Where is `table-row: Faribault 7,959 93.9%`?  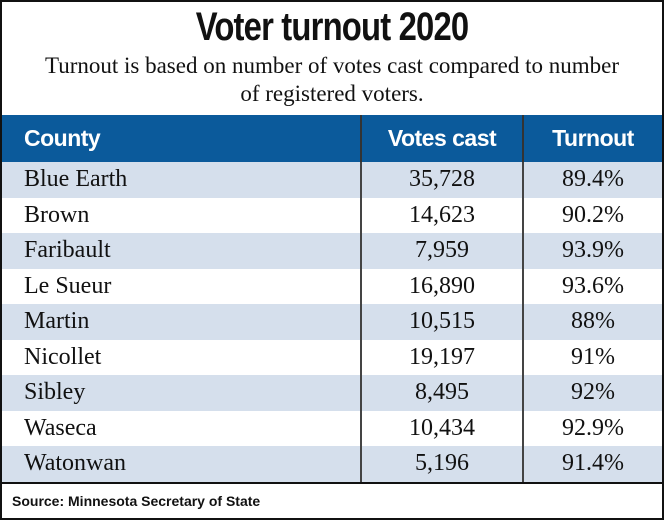
table-row: Faribault 7,959 93.9% is located at coordinates (332, 251).